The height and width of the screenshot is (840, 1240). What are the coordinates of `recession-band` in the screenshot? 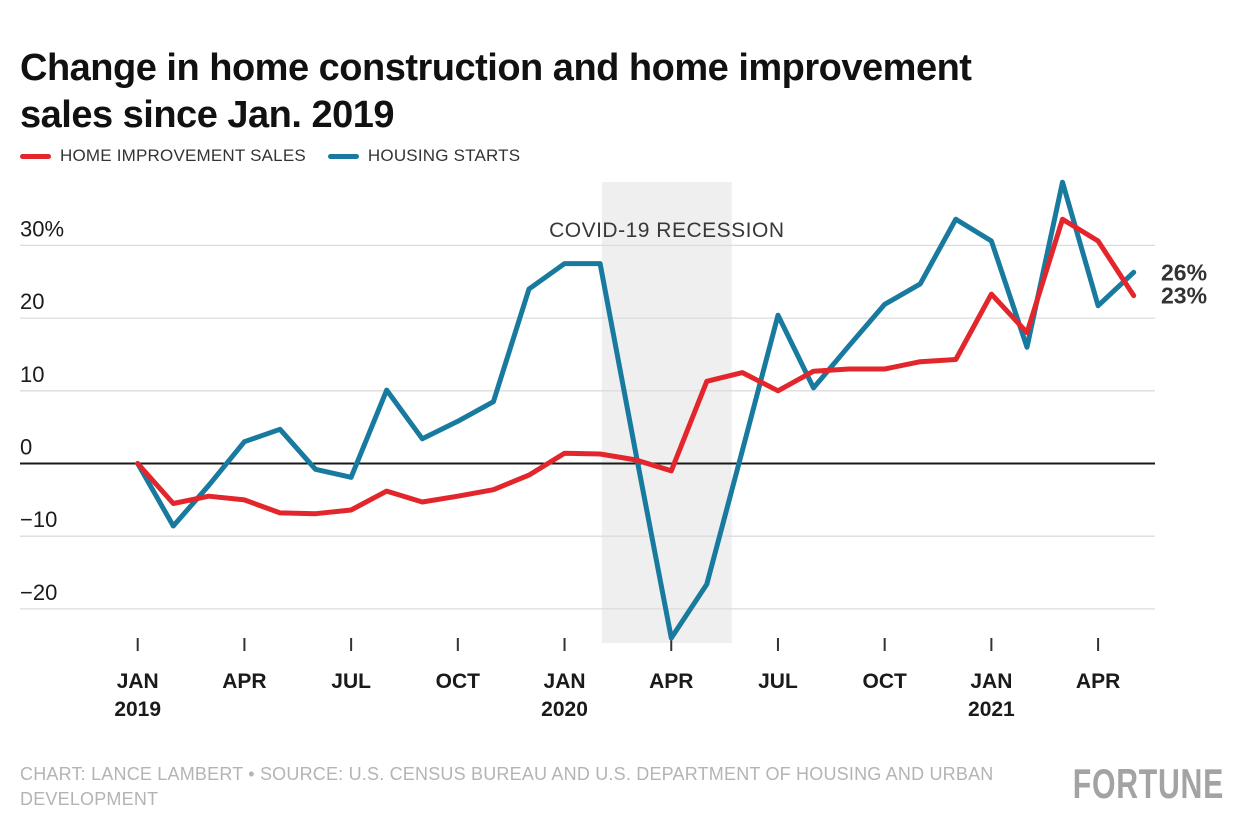 It's located at (666, 412).